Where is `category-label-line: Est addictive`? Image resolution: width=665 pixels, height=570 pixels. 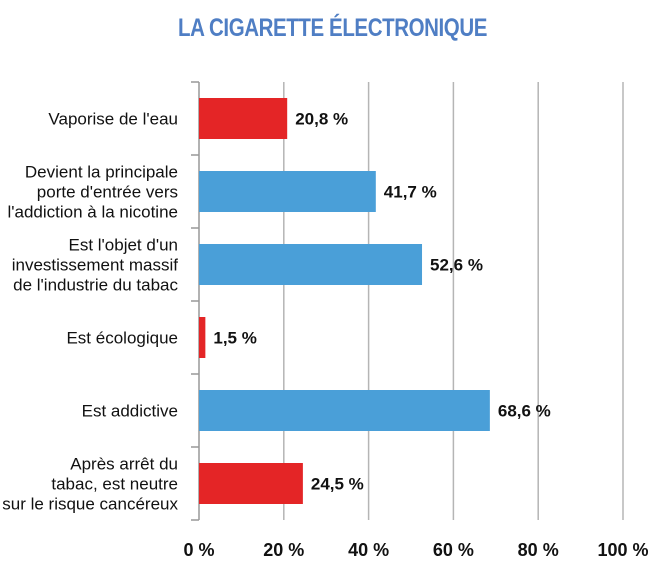 category-label-line: Est addictive is located at coordinates (130, 411).